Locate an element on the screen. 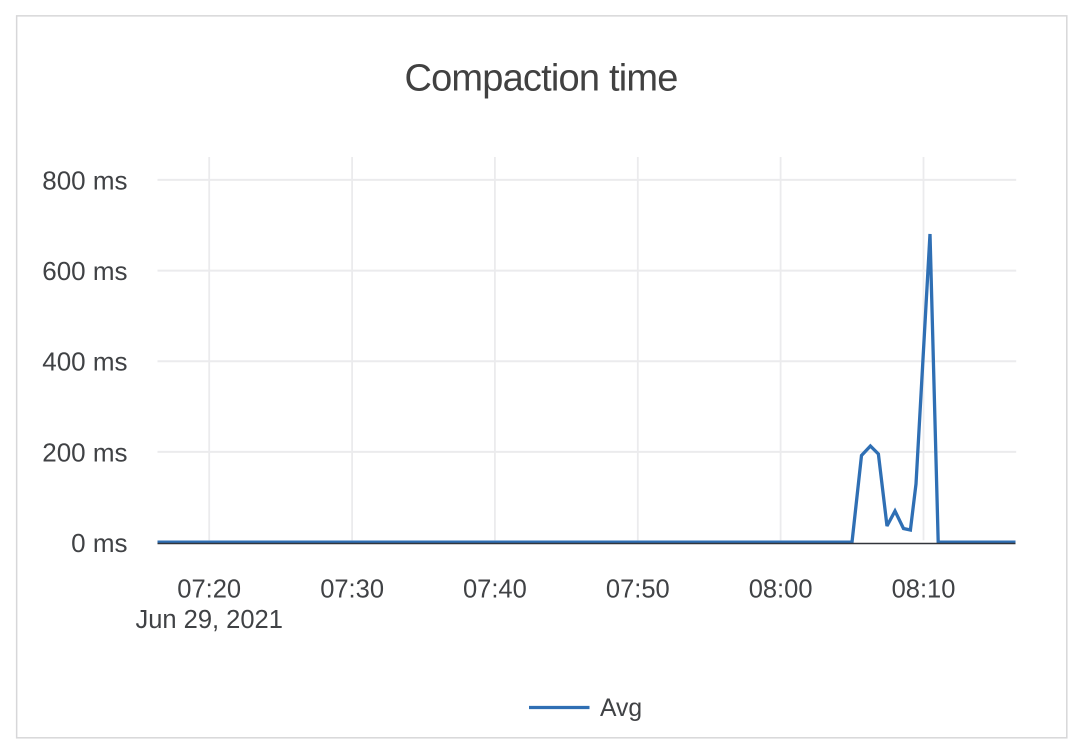  svg-text: 400 ms is located at coordinates (84, 362).